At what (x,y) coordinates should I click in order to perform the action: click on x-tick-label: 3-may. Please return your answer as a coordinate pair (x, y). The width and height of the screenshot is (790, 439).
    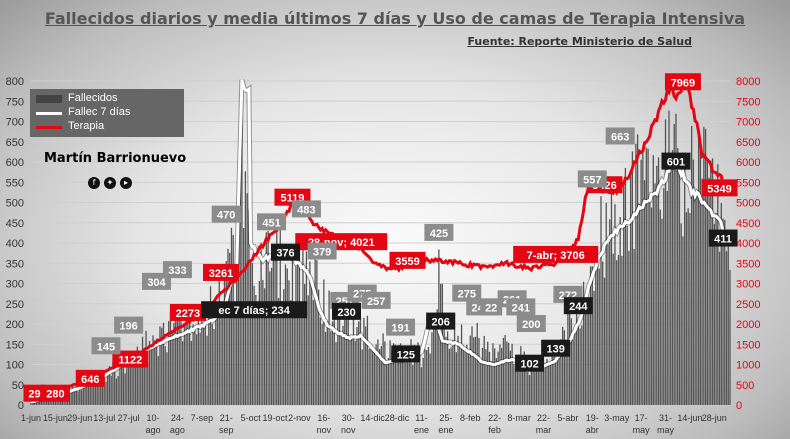
    Looking at the image, I should click on (617, 418).